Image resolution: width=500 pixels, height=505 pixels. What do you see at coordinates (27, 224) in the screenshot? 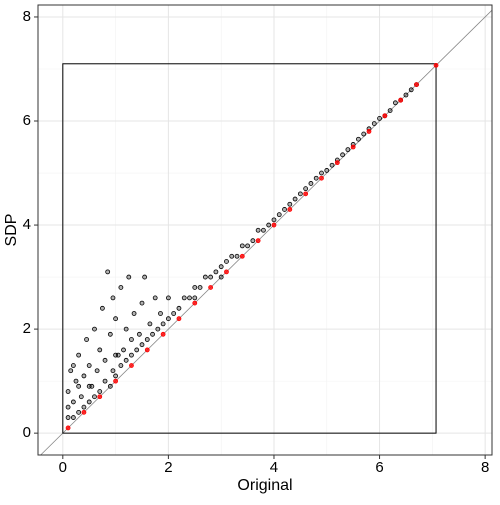
I see `y-tick-label: 4` at bounding box center [27, 224].